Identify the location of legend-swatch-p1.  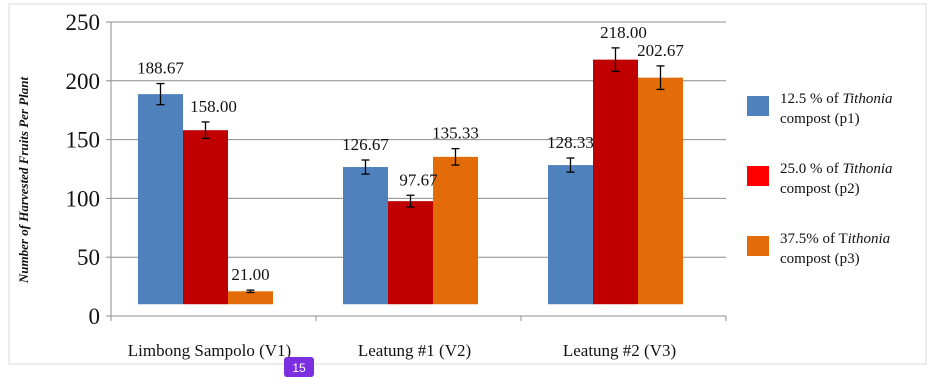
(758, 106).